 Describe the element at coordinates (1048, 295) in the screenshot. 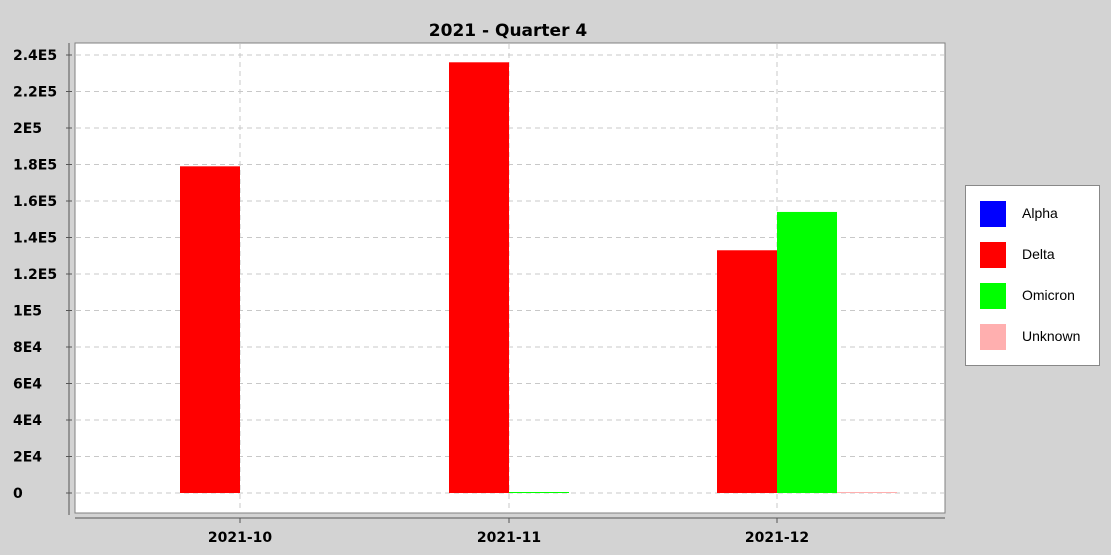

I see `legend-label: Omicron` at that location.